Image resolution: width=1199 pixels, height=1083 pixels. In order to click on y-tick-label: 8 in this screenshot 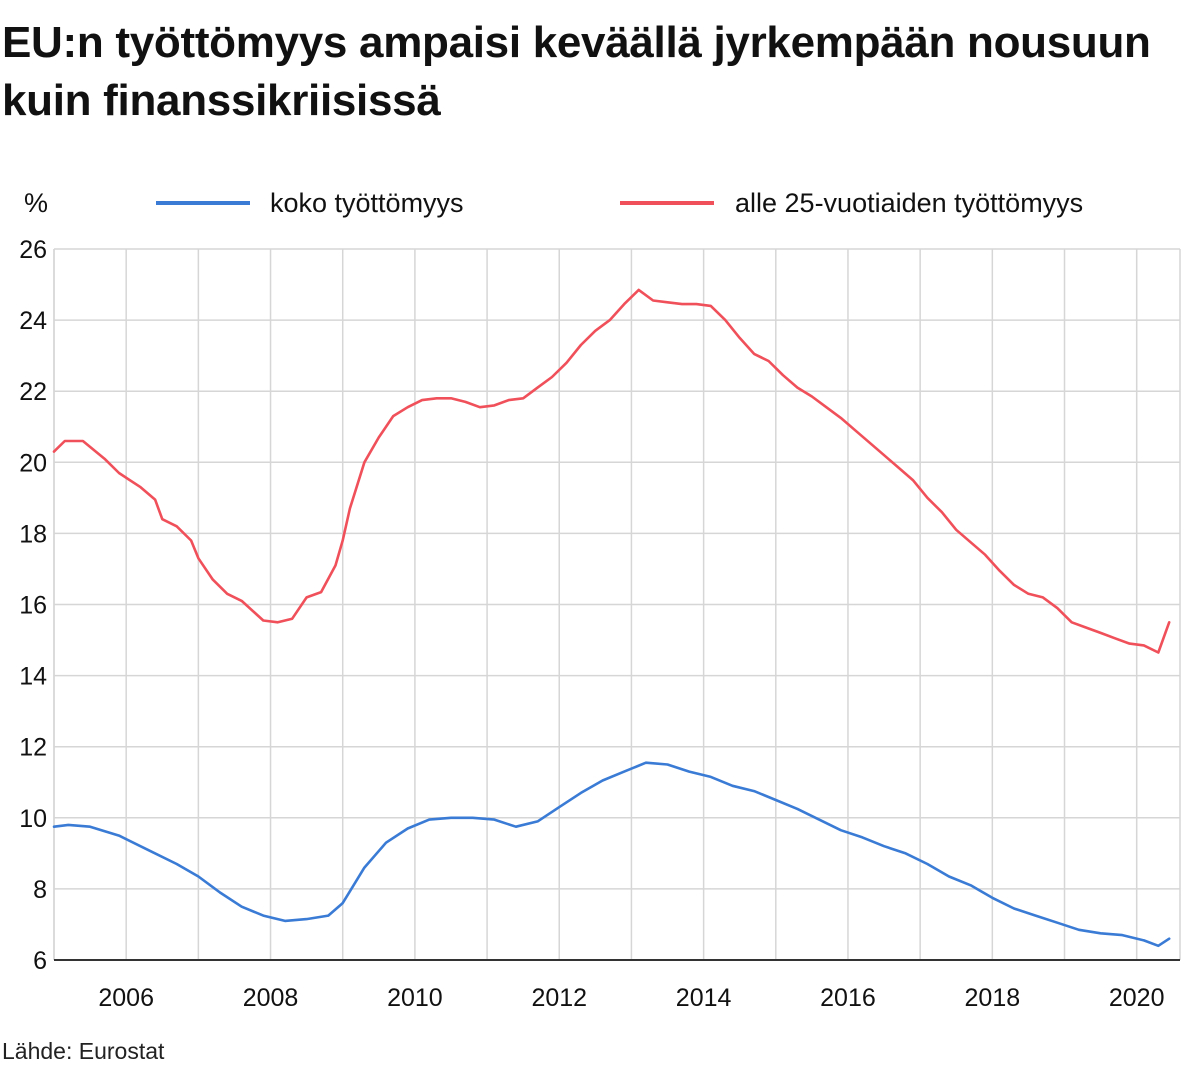, I will do `click(40, 890)`.